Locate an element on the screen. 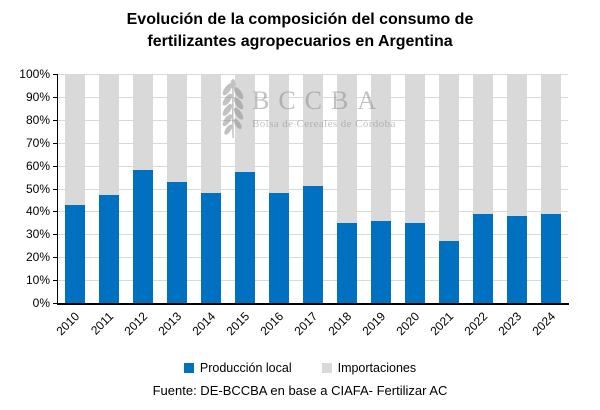 The height and width of the screenshot is (410, 600). x-axis-line is located at coordinates (313, 304).